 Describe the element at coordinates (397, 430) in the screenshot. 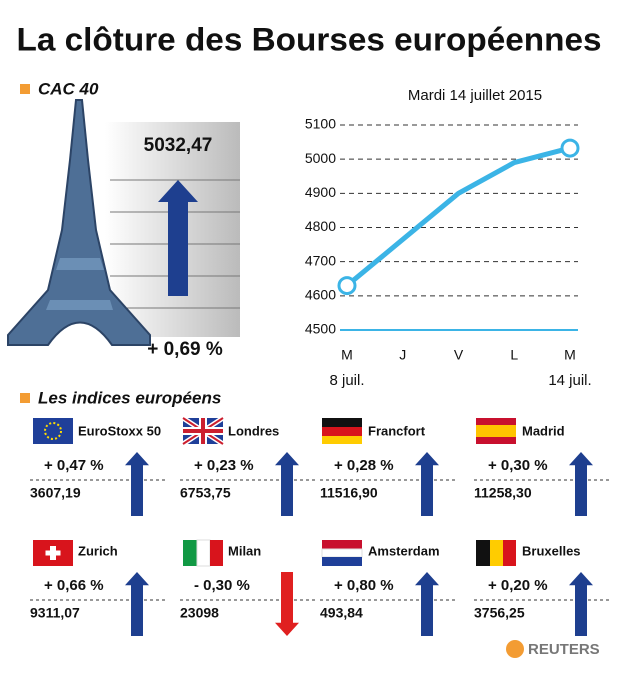

I see `index-name: Francfort` at that location.